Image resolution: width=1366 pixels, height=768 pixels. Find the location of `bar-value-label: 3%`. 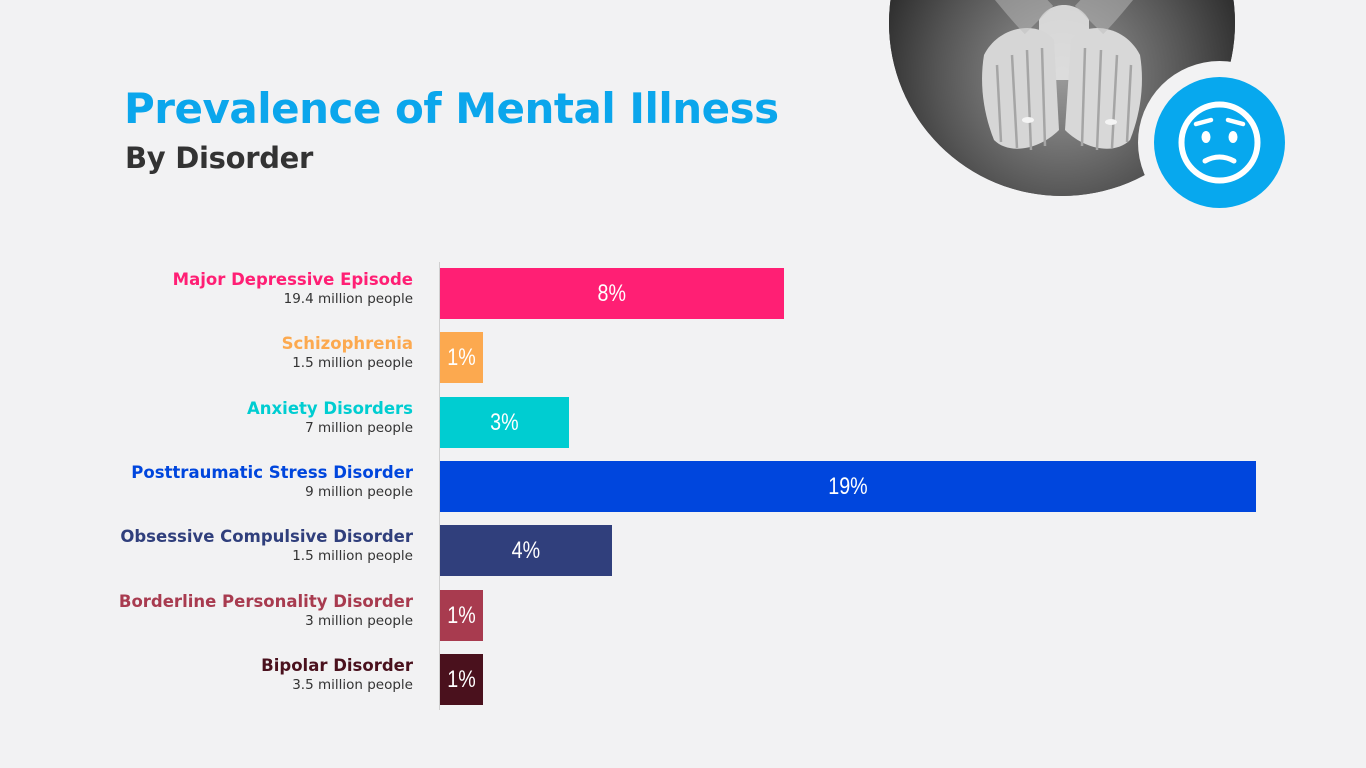

bar-value-label: 3% is located at coordinates (504, 422).